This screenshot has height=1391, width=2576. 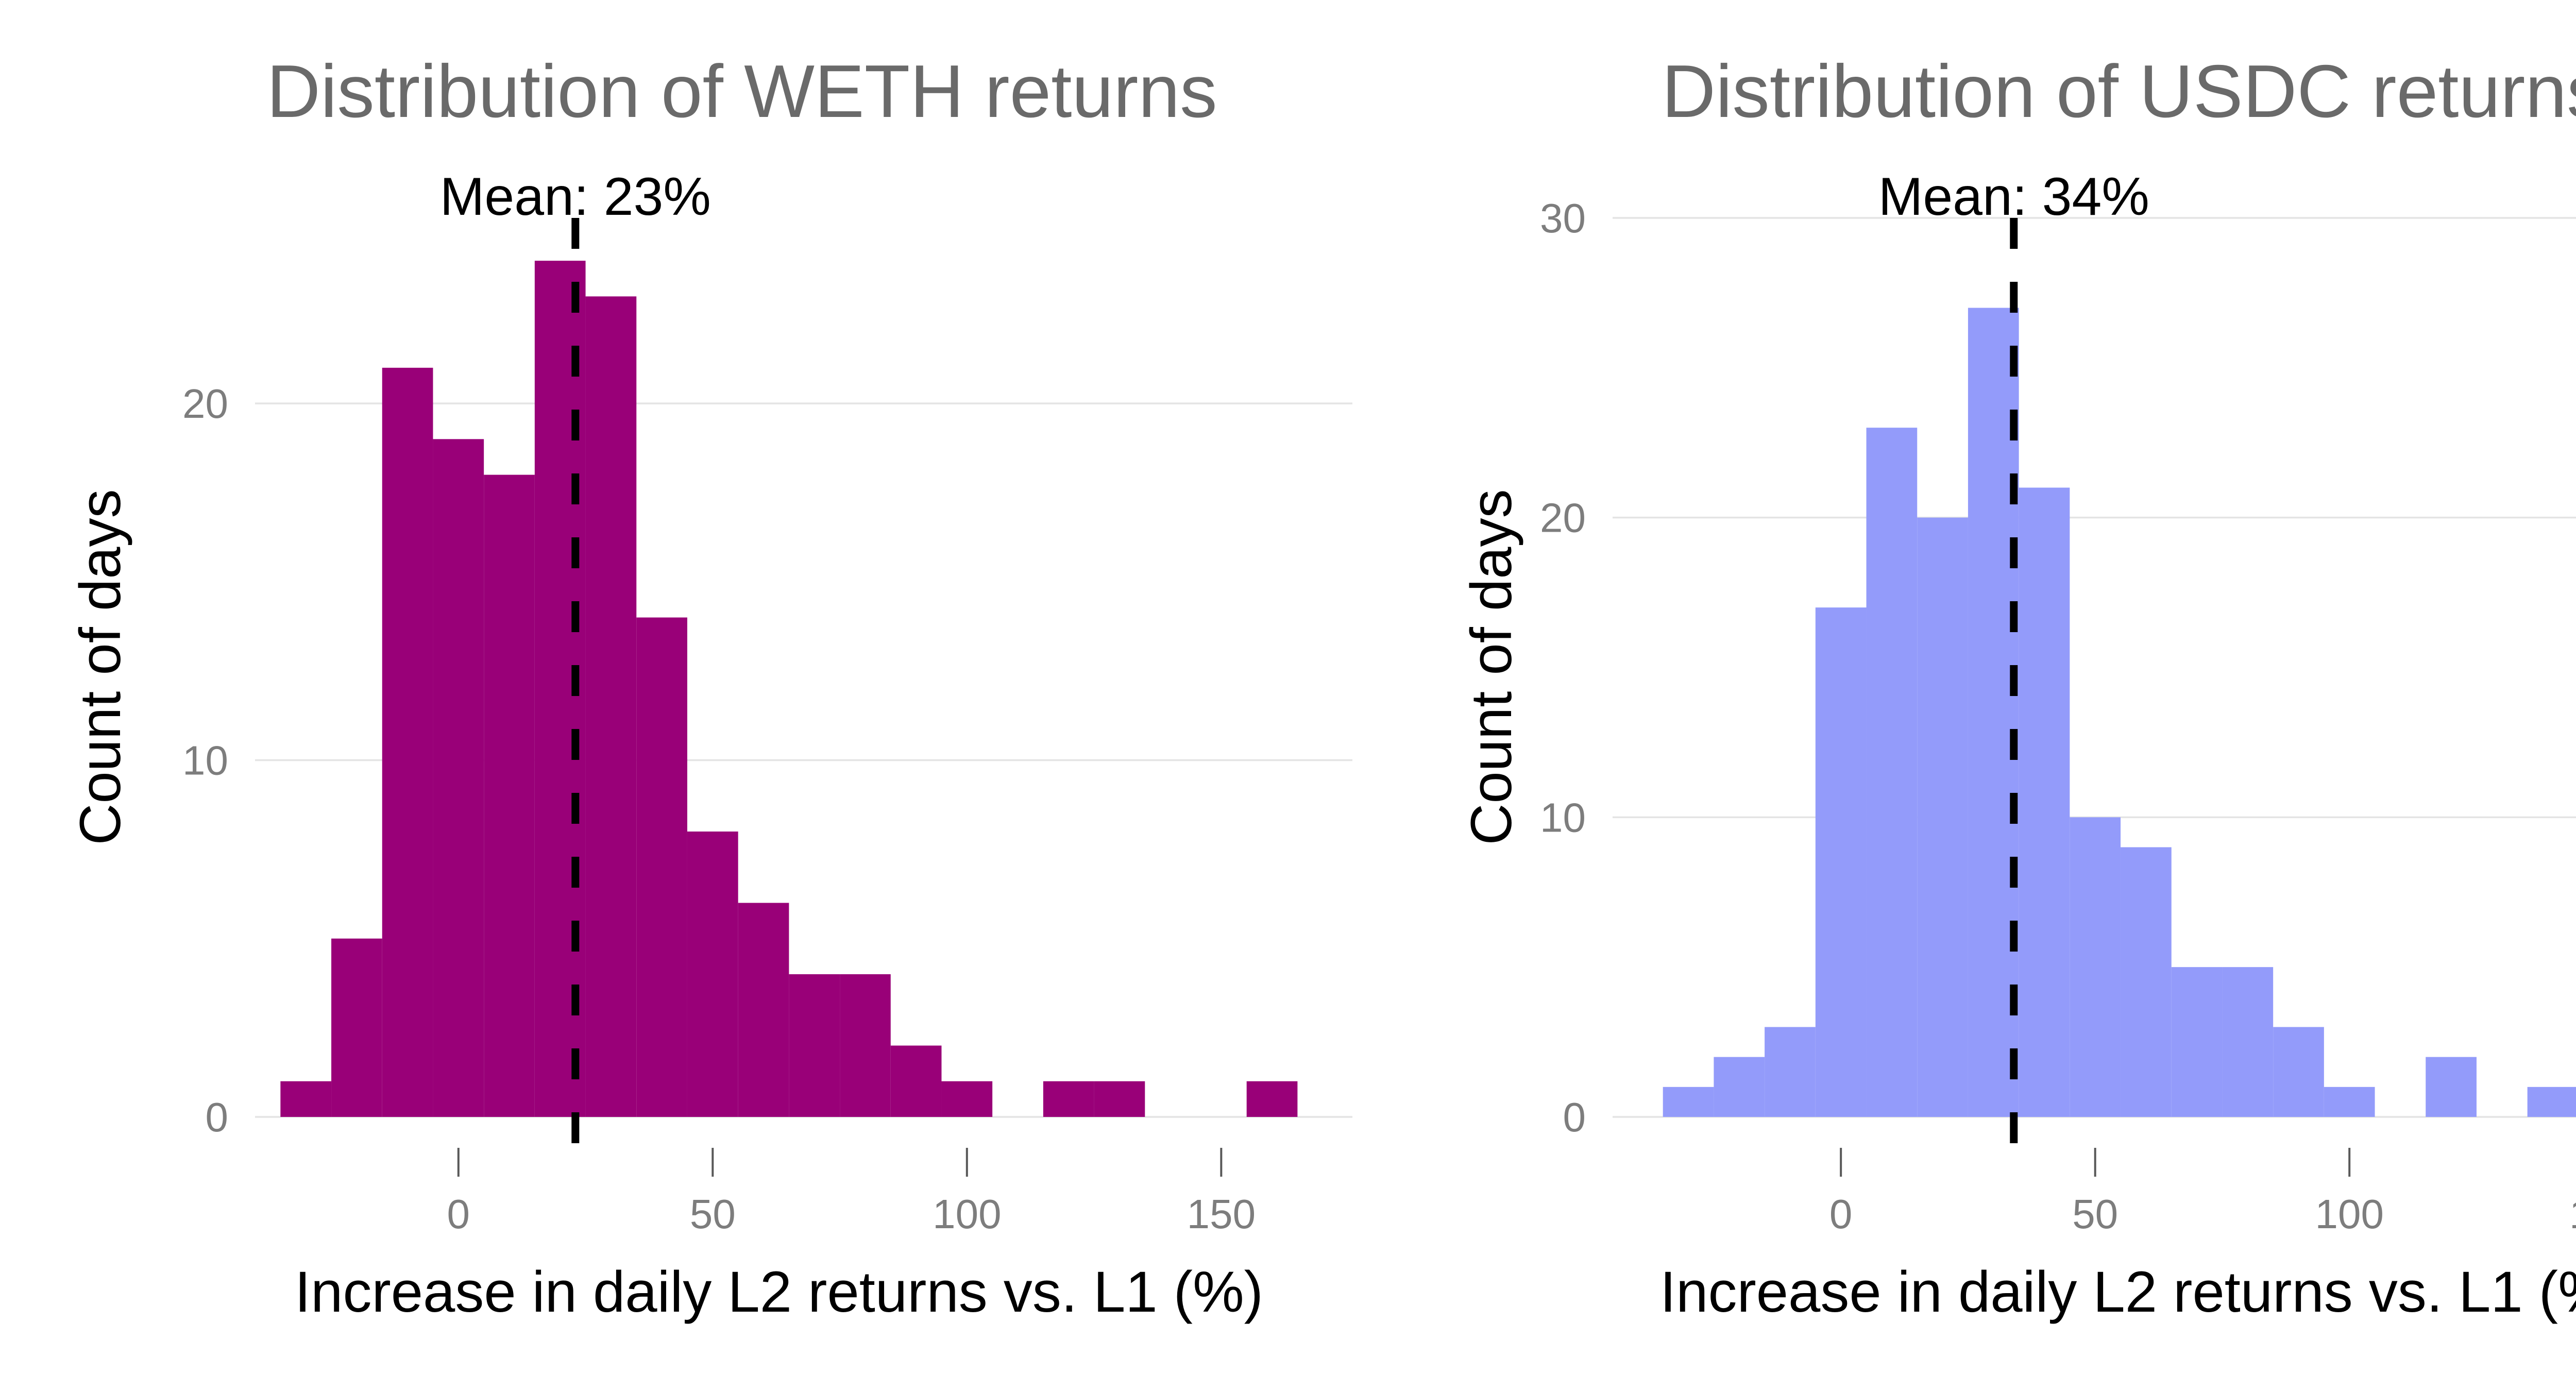 I want to click on y-tick-label: 30, so click(x=1563, y=218).